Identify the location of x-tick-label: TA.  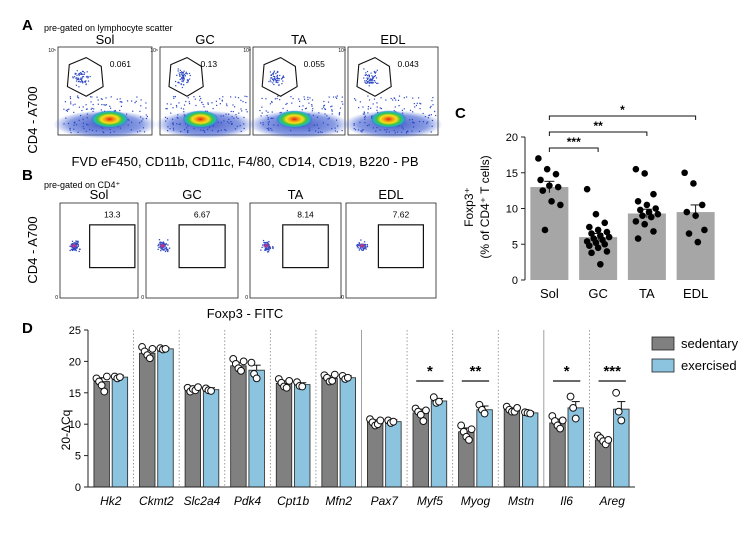
(647, 293).